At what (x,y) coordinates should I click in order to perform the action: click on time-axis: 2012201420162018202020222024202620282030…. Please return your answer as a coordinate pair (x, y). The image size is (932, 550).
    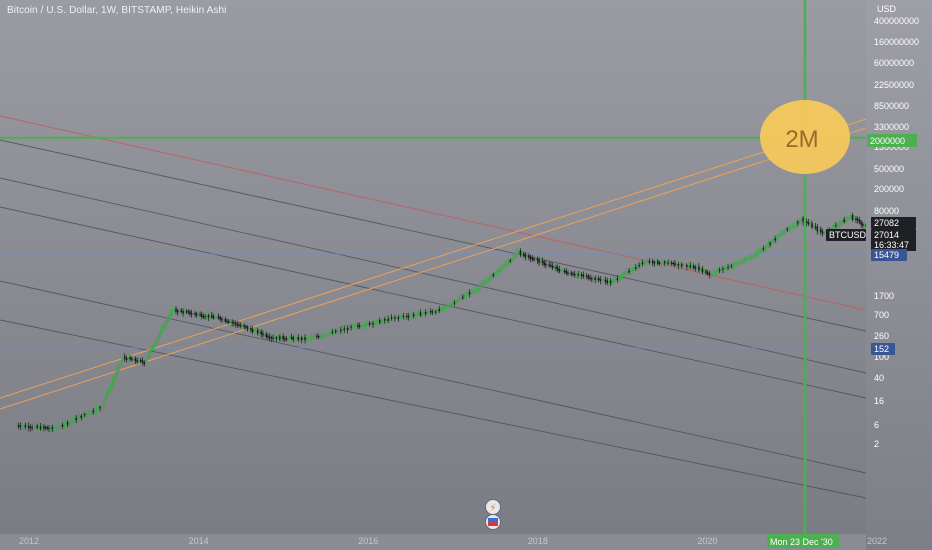
    Looking at the image, I should click on (466, 542).